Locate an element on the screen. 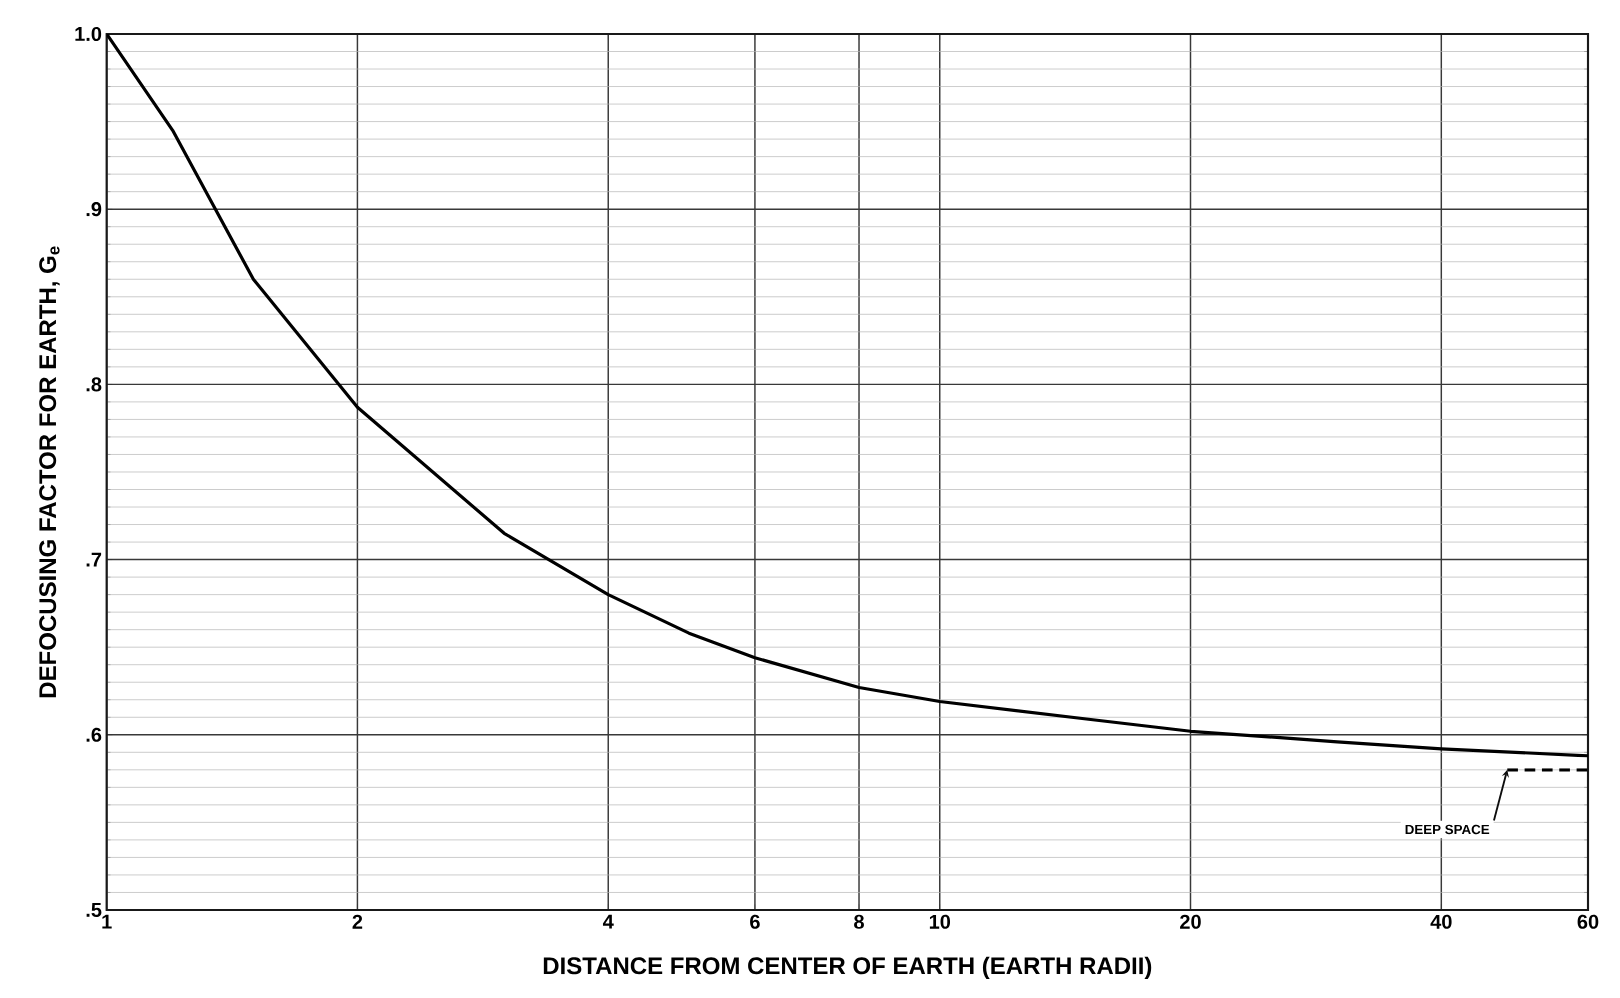 This screenshot has width=1620, height=998. x-tick-label: 10 is located at coordinates (940, 921).